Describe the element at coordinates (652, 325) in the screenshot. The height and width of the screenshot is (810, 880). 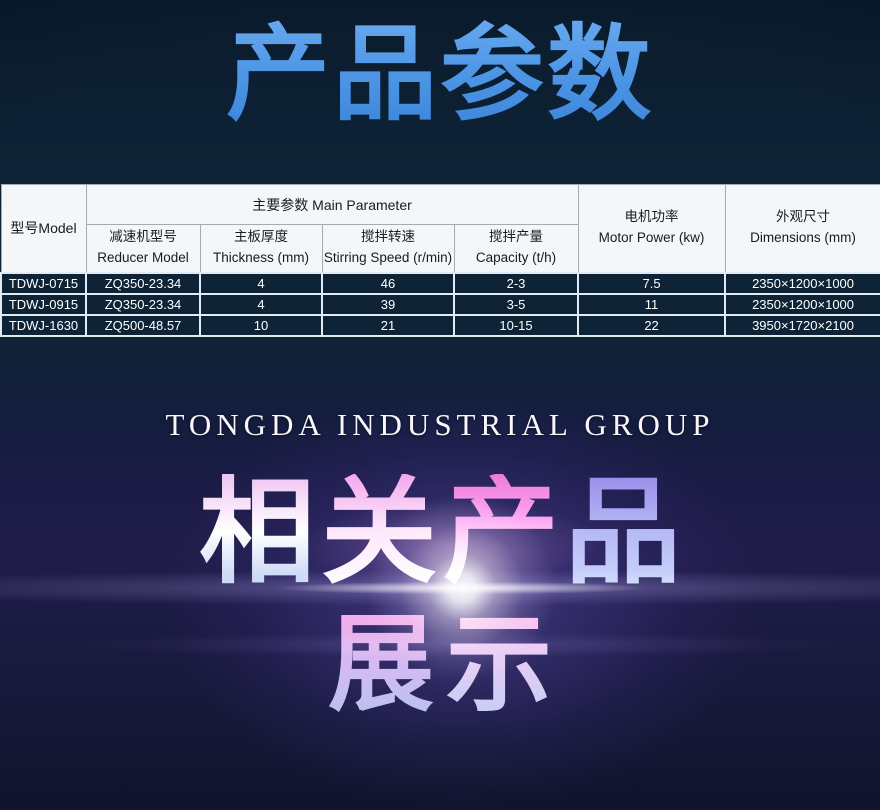
I see `table-cell-motor: 22` at that location.